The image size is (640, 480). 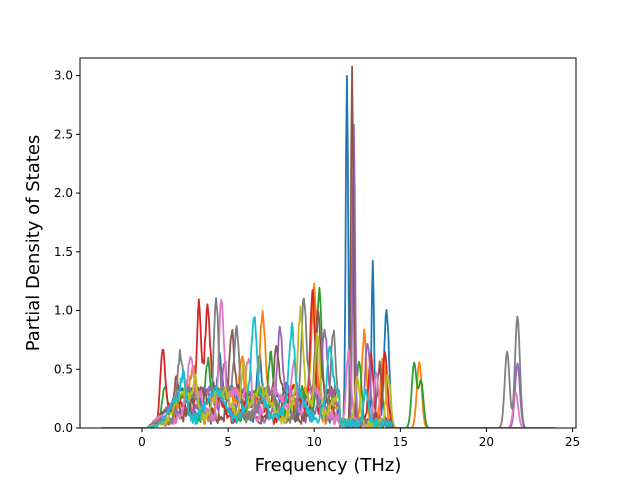 What do you see at coordinates (572, 442) in the screenshot?
I see `x-tick-label: 25` at bounding box center [572, 442].